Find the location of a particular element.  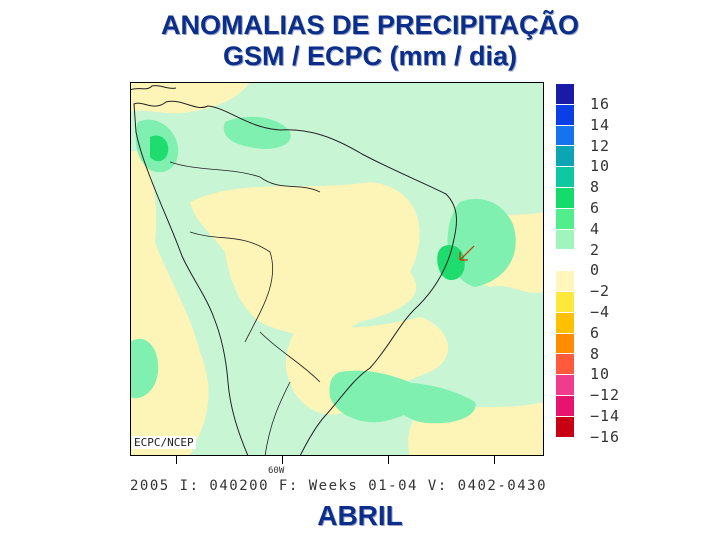

longitude-label: 60W is located at coordinates (276, 471).